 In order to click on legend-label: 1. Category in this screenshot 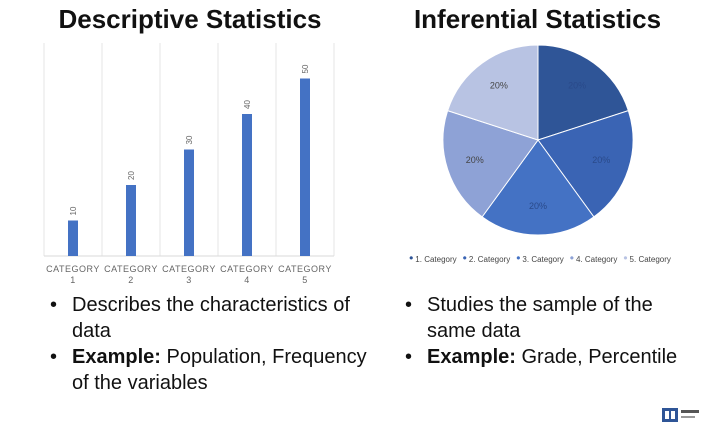, I will do `click(436, 259)`.